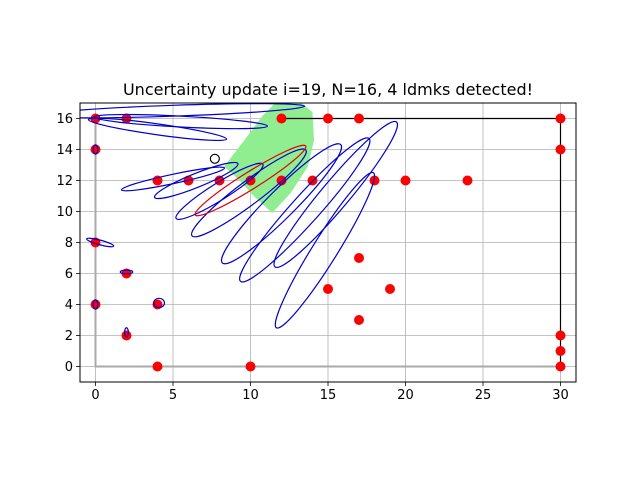  I want to click on y-tick-label: 4, so click(69, 305).